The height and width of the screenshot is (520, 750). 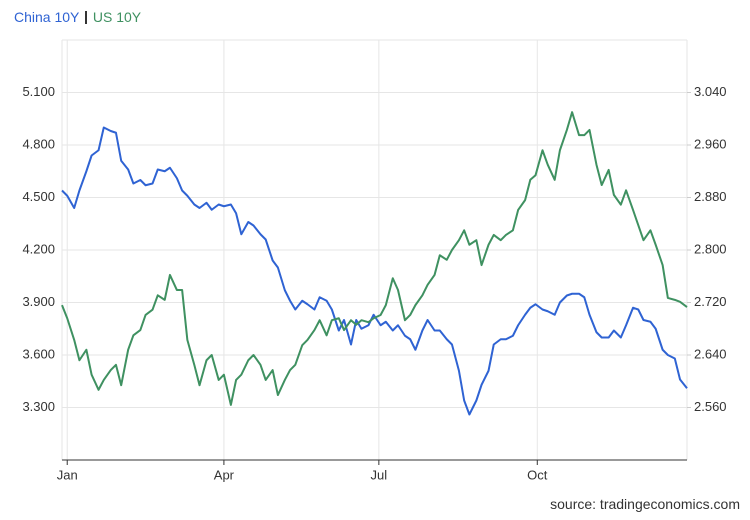 What do you see at coordinates (710, 143) in the screenshot?
I see `y2-tick-label: 2.960` at bounding box center [710, 143].